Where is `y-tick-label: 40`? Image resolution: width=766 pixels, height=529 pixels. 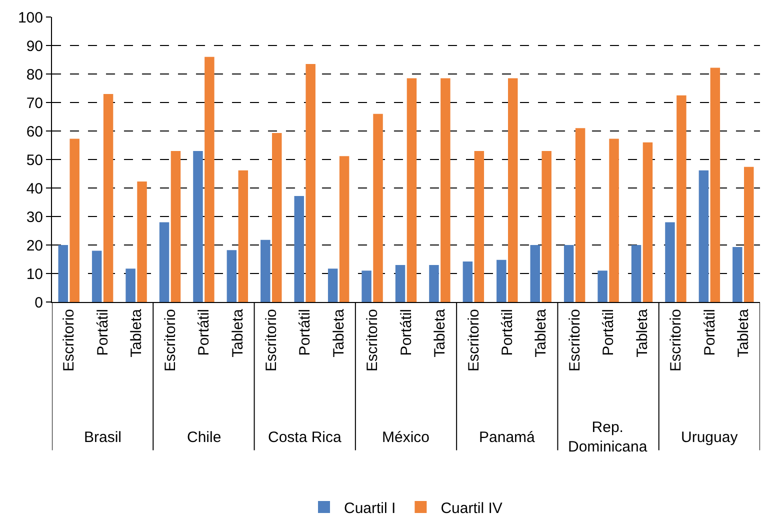 y-tick-label: 40 is located at coordinates (34, 189).